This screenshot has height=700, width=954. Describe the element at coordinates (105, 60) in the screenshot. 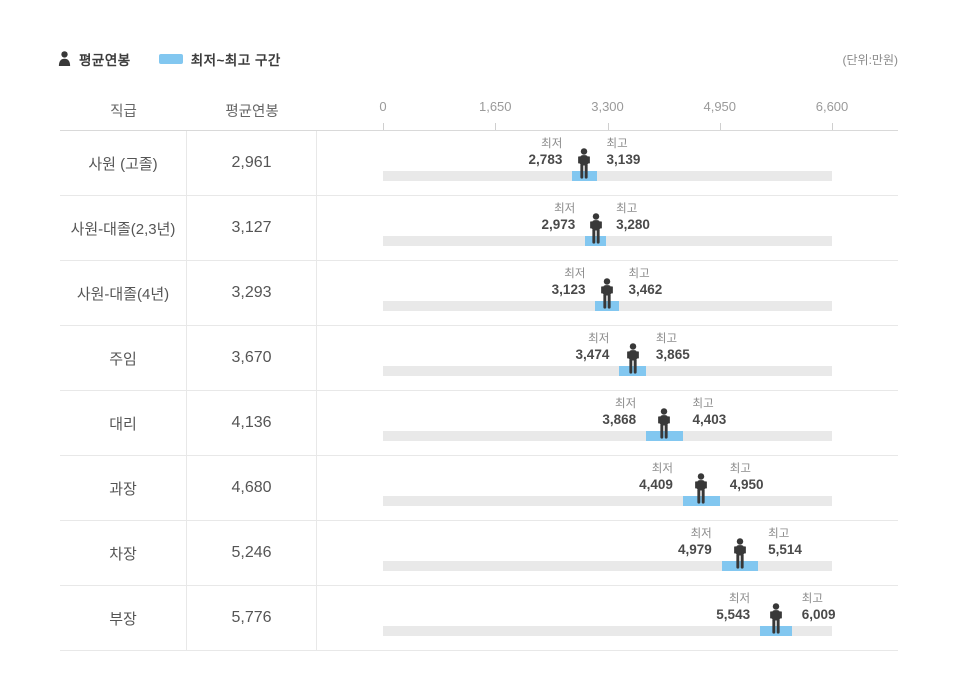

I see `legend-average-label: 평균연봉` at that location.